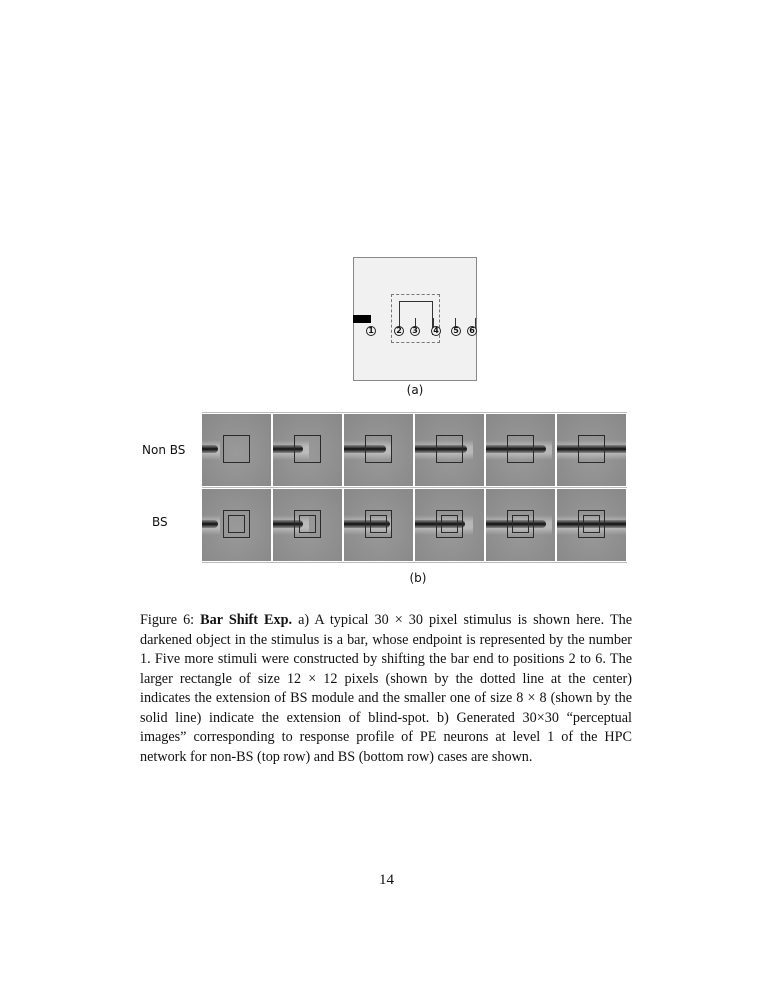 The height and width of the screenshot is (1000, 773). I want to click on row-label-non-bs: Non BS, so click(164, 450).